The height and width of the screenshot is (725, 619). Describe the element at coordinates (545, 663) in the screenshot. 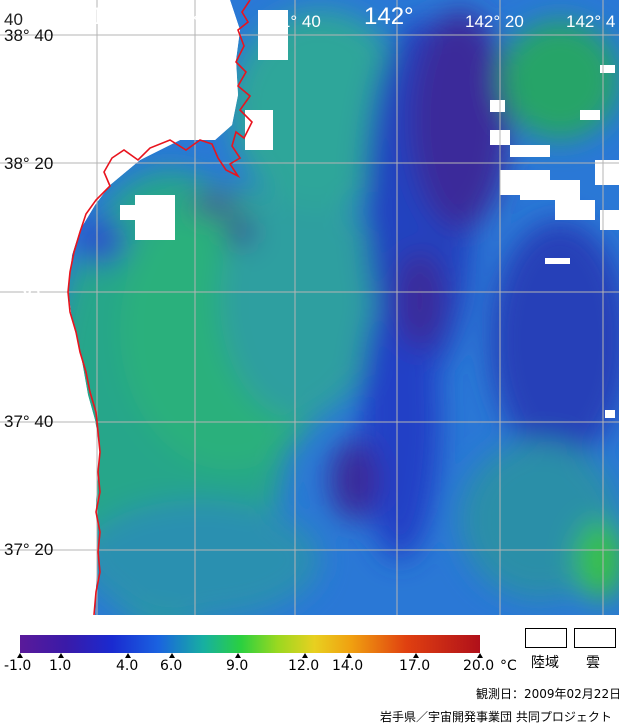

I see `legend-land-label: 陸域` at that location.